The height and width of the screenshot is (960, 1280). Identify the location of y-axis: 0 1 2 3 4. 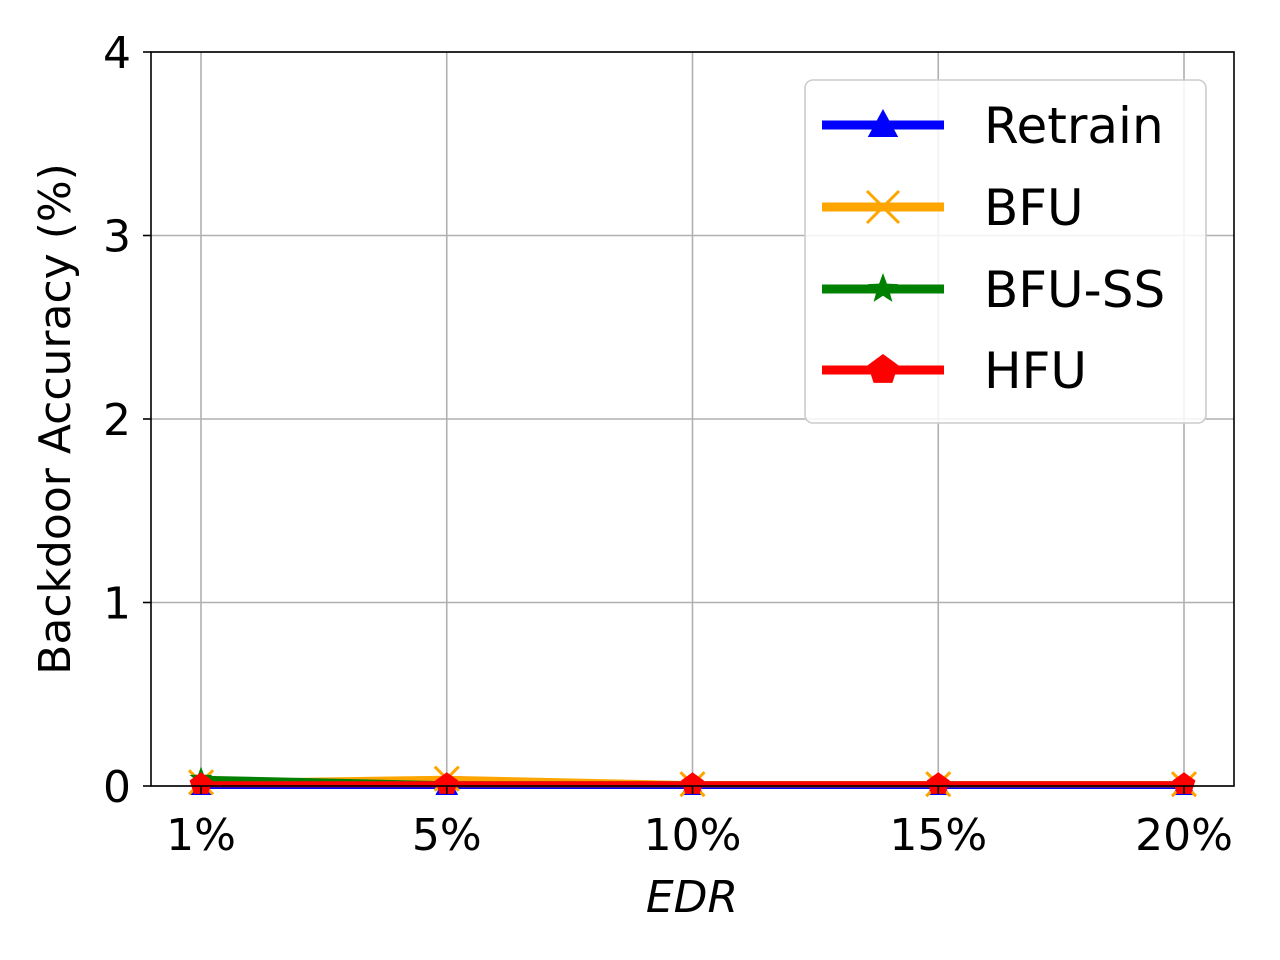
(127, 420).